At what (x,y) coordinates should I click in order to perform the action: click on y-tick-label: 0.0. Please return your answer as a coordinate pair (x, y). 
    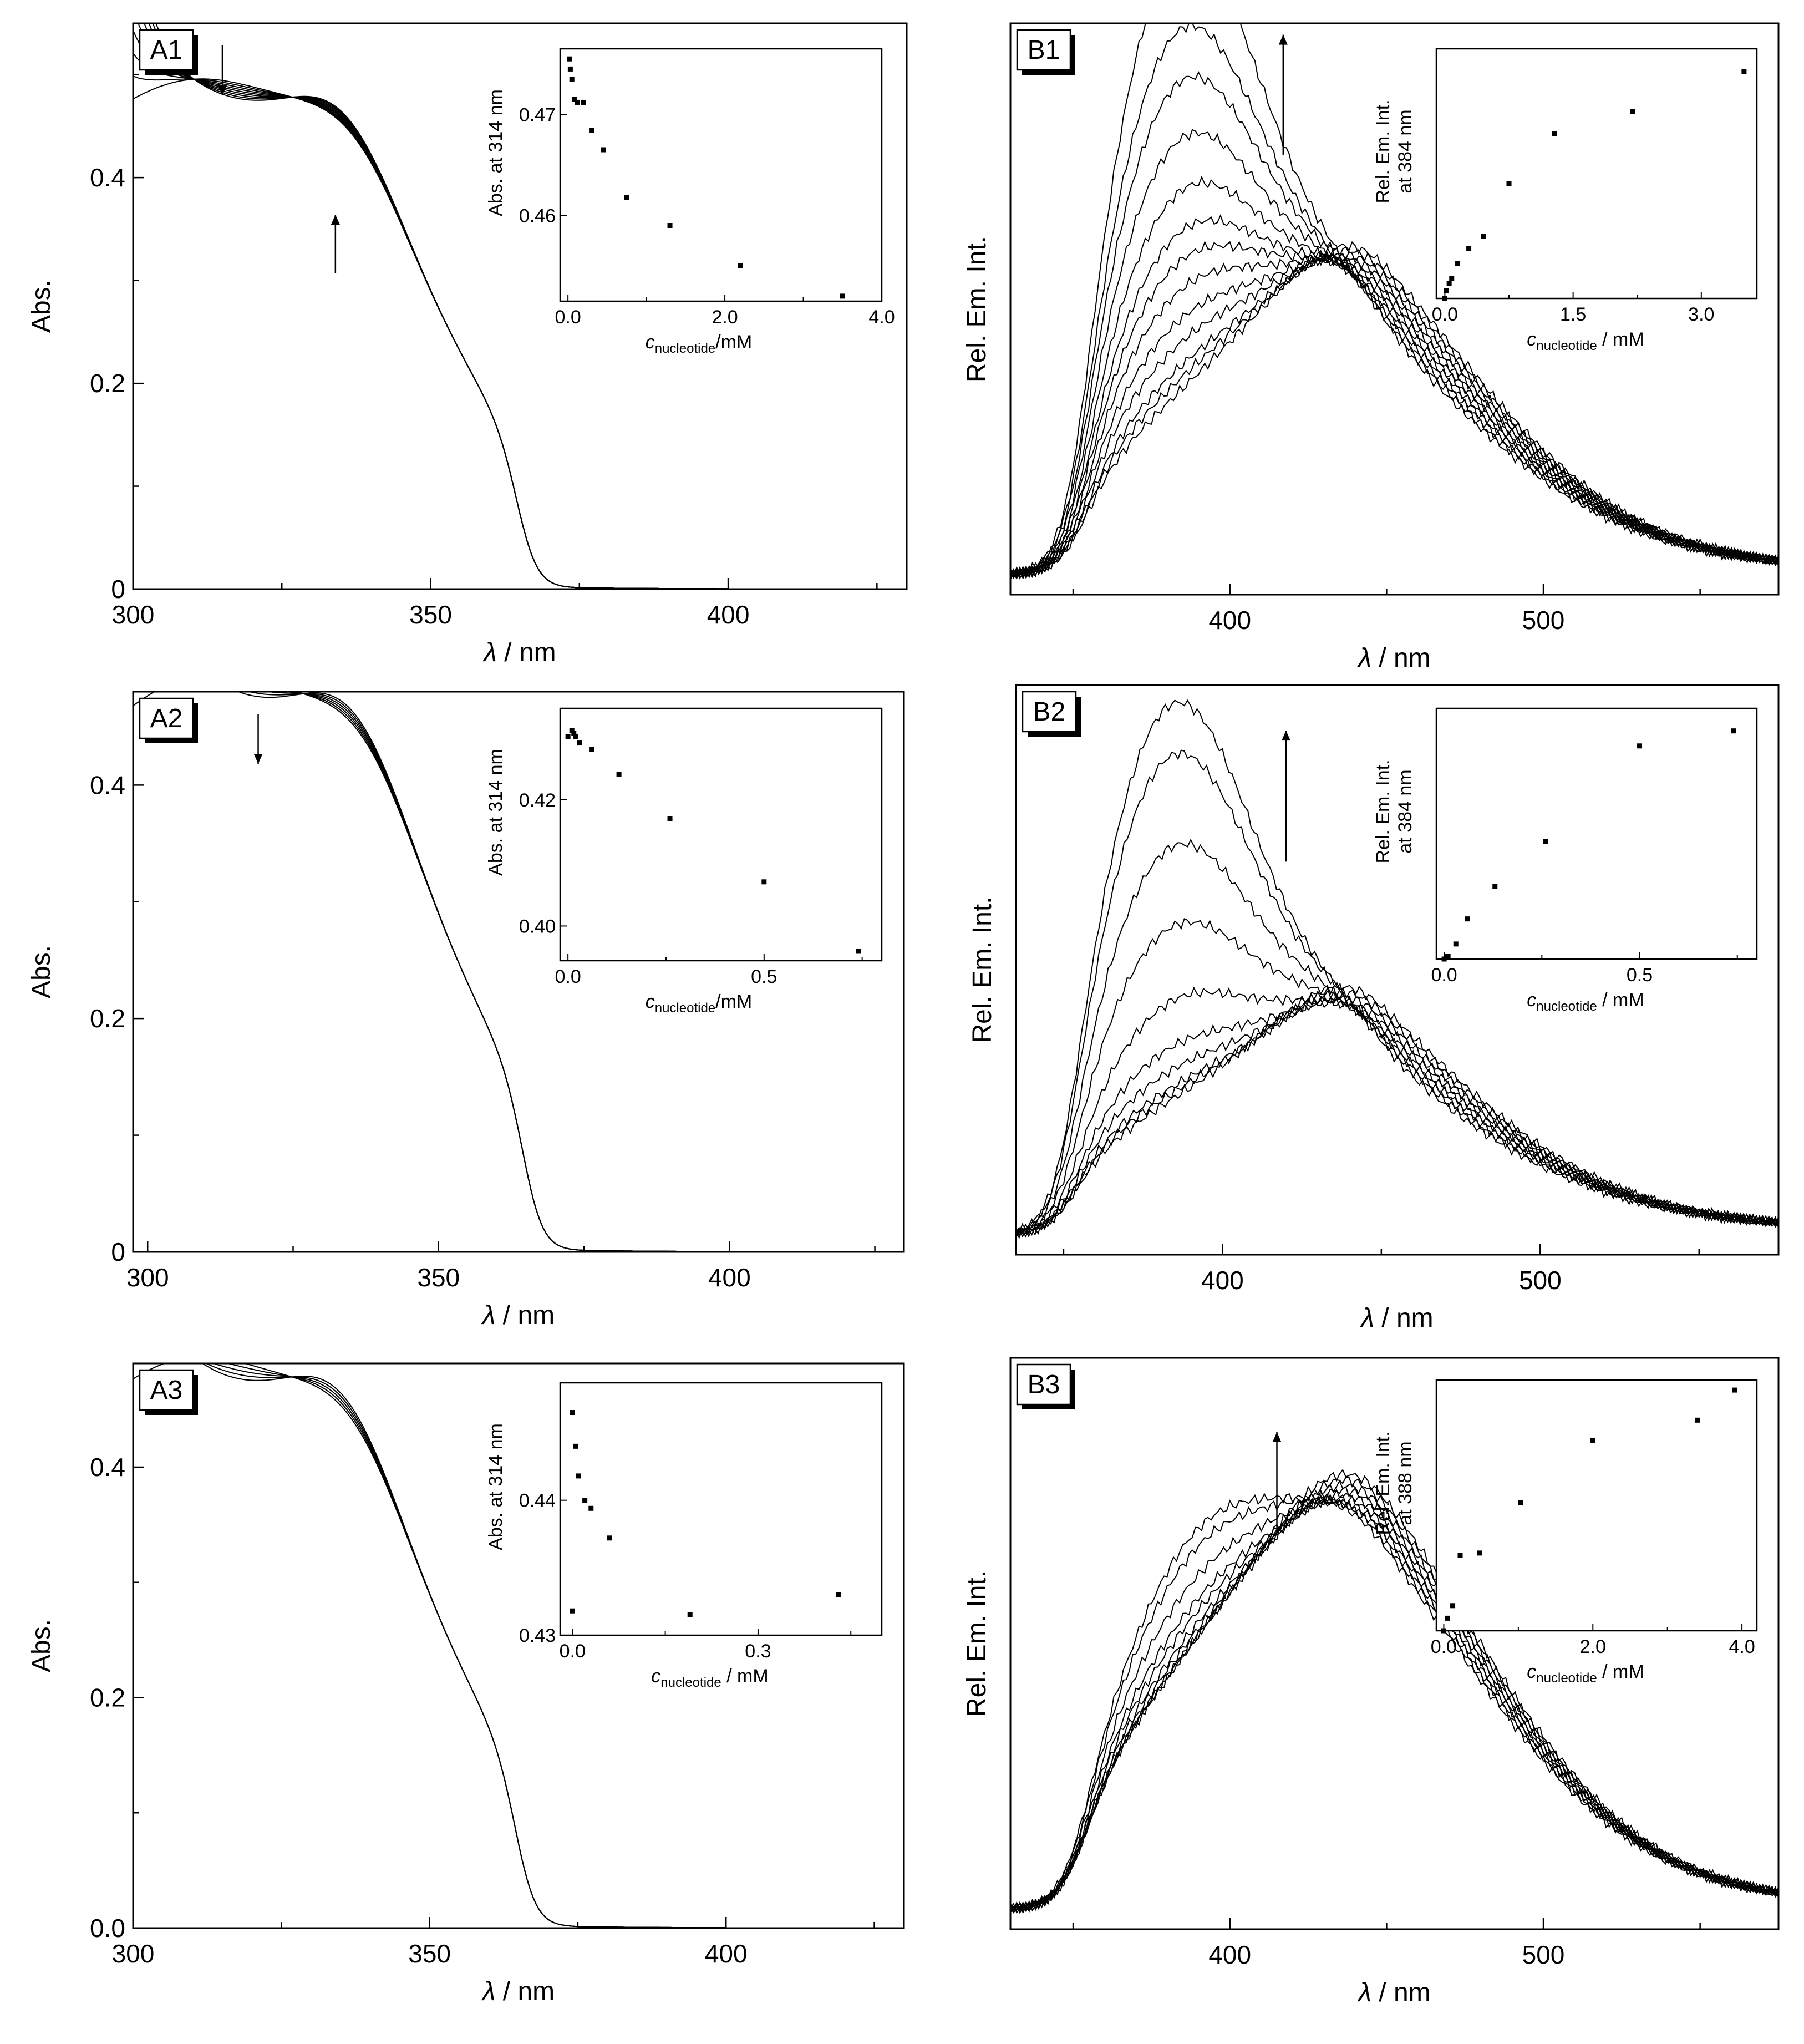
    Looking at the image, I should click on (107, 1928).